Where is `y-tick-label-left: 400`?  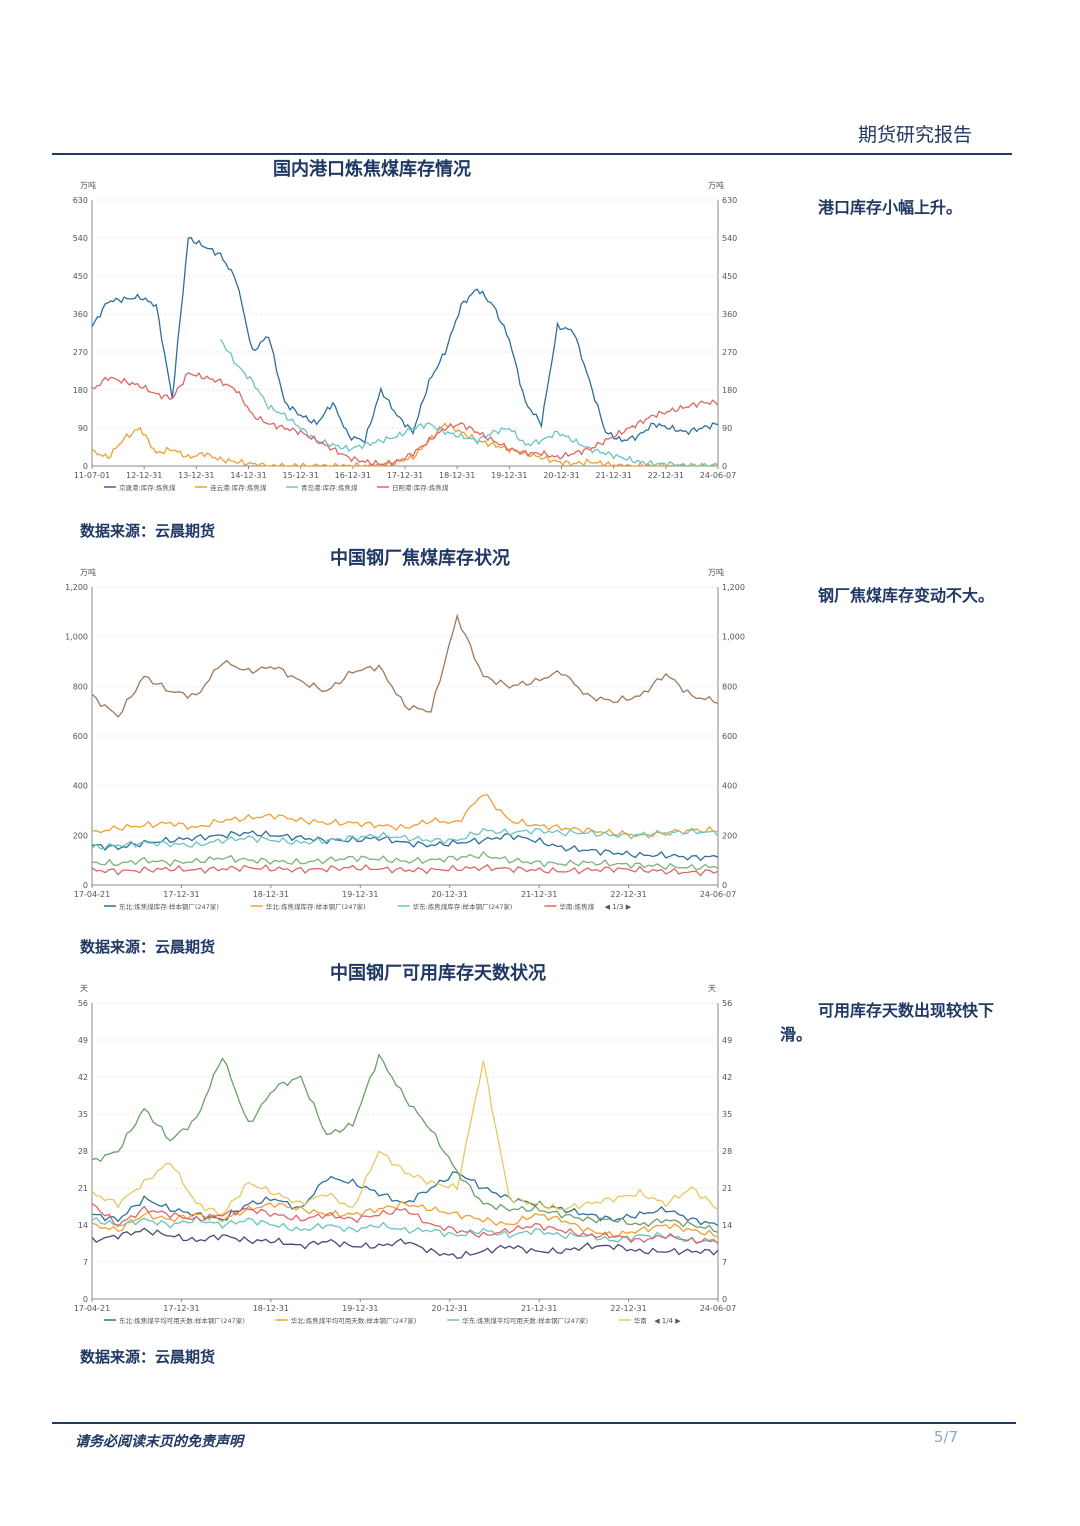 y-tick-label-left: 400 is located at coordinates (80, 786).